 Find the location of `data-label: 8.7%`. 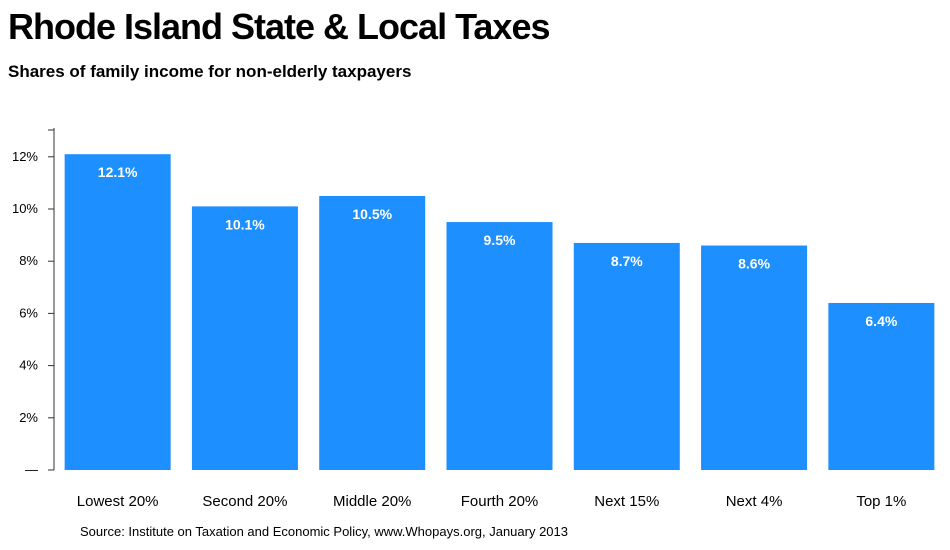

data-label: 8.7% is located at coordinates (627, 261).